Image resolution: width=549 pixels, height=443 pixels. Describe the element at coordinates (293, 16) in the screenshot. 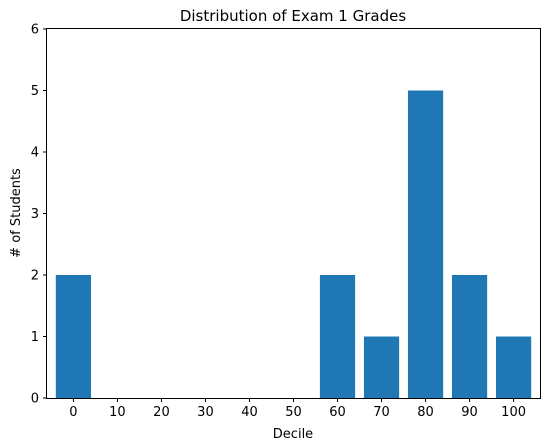

I see `chart-title: Distribution of Exam 1 Grades` at that location.